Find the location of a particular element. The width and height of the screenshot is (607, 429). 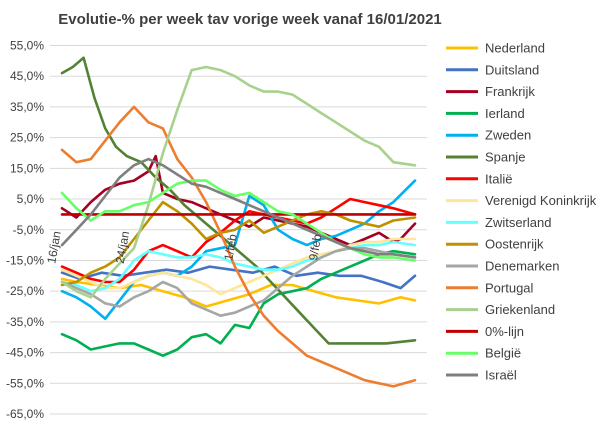

y-tick-label: -55,0% is located at coordinates (25, 383).